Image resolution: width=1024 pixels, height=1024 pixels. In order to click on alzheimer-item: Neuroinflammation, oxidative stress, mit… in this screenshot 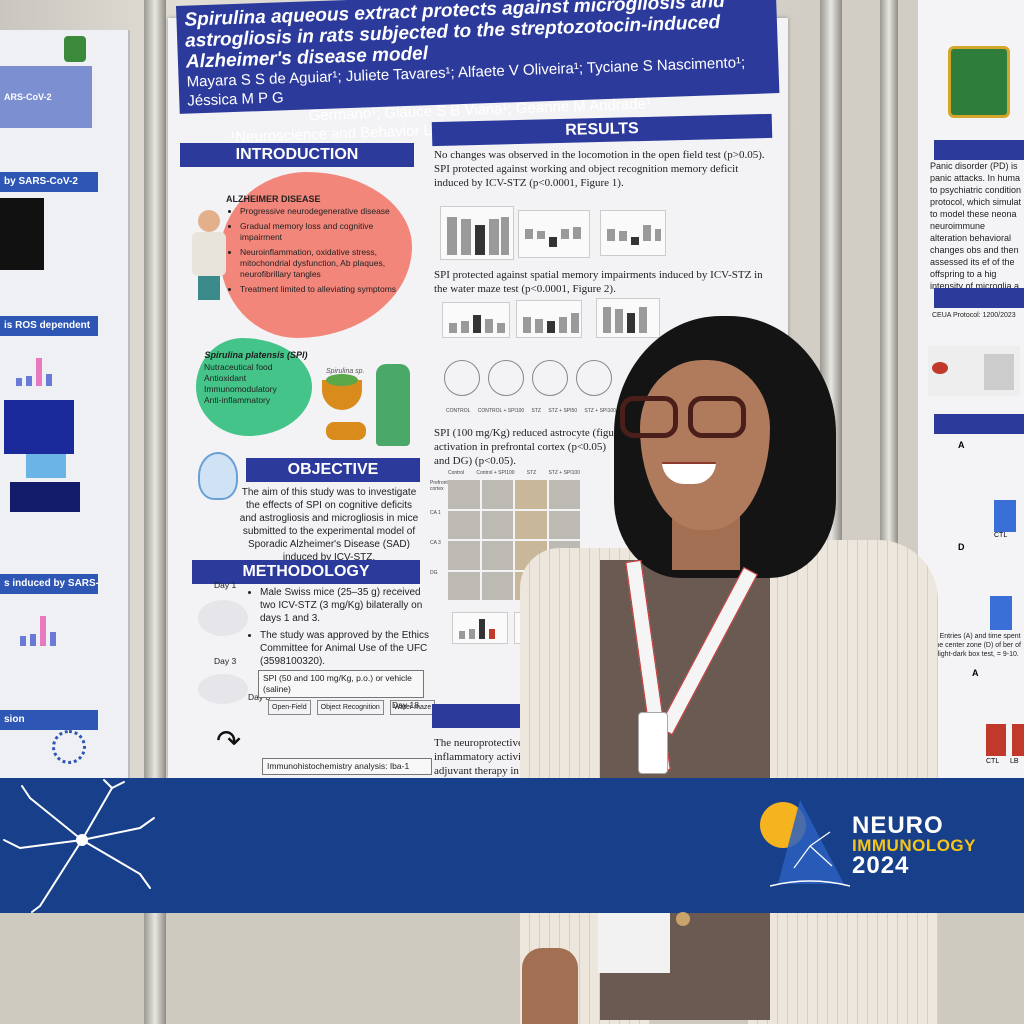, I will do `click(323, 263)`.